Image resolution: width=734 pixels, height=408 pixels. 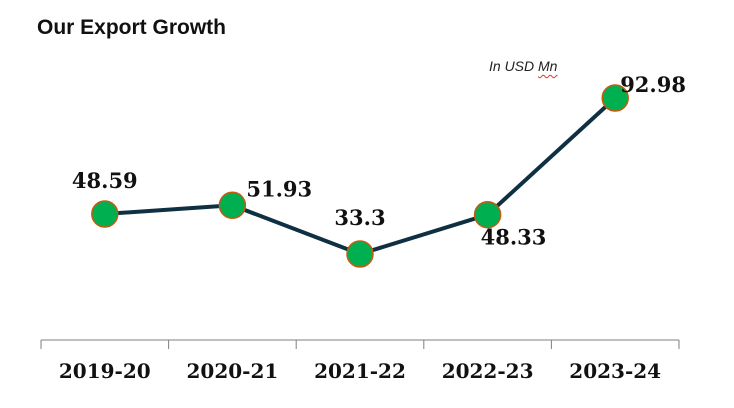 I want to click on x-tick-label: 2019-20, so click(x=105, y=371).